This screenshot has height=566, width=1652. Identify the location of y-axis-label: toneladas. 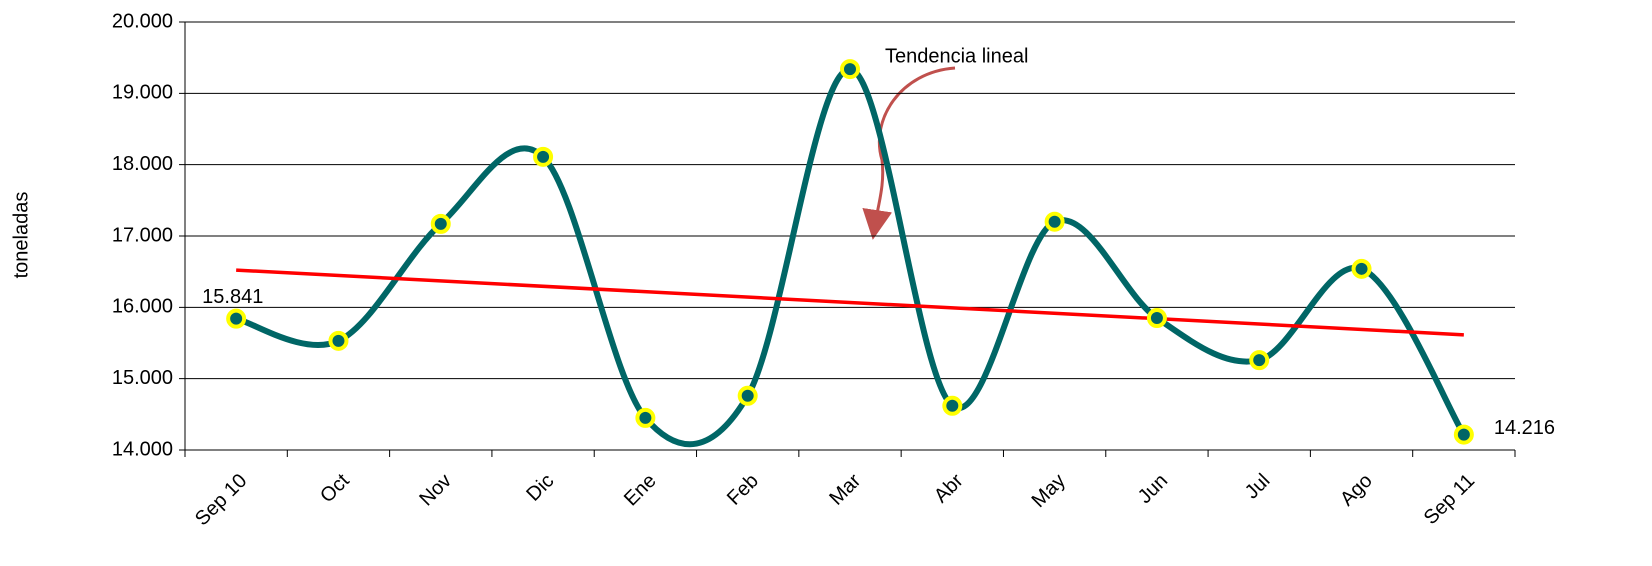
(21, 235).